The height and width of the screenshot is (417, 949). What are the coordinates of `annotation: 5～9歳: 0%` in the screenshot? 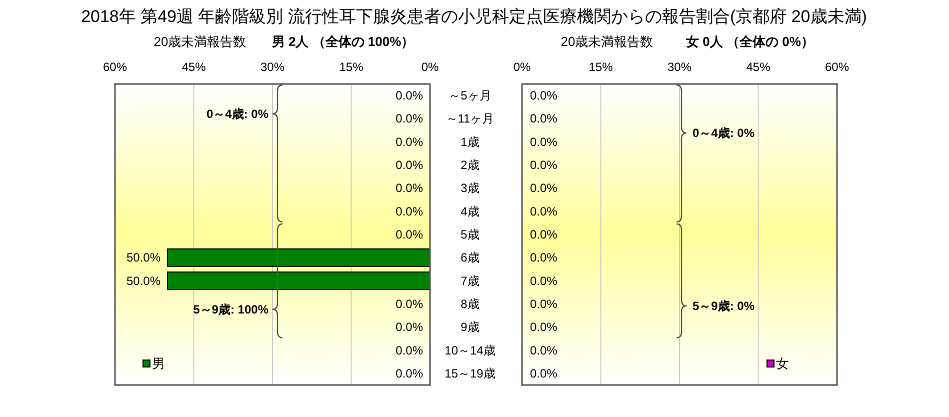 It's located at (723, 305).